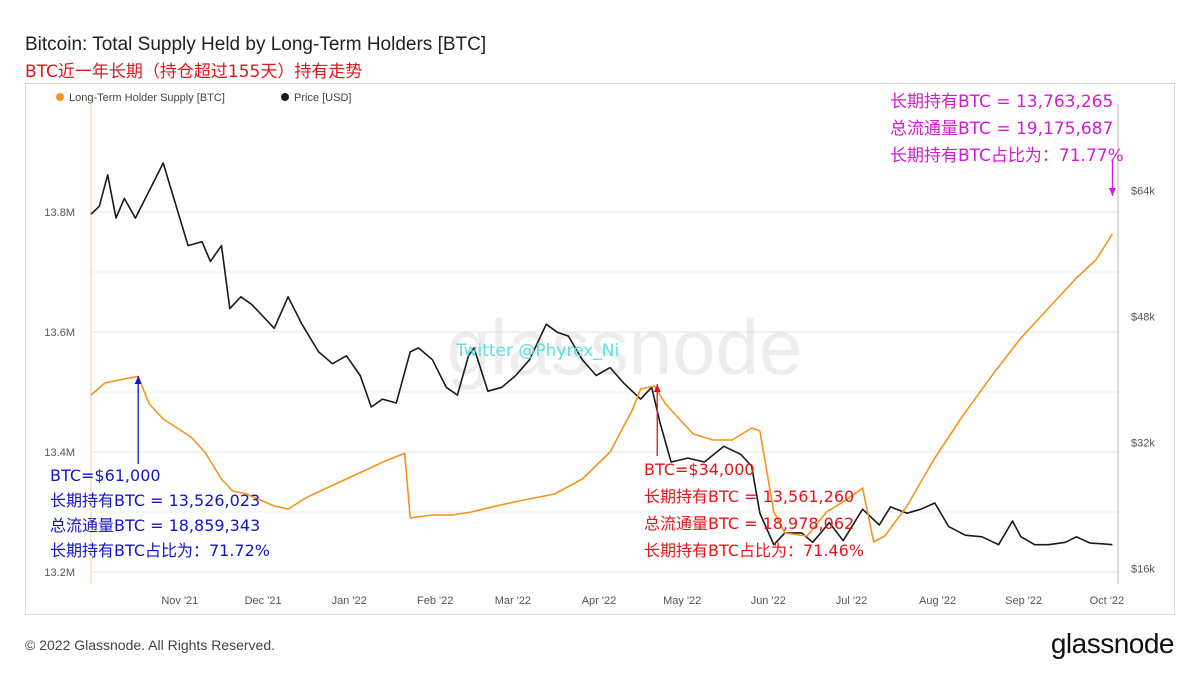 This screenshot has width=1200, height=675. Describe the element at coordinates (150, 645) in the screenshot. I see `footer-copyright: © 2022 Glassnode. All Rights Reserved.` at that location.